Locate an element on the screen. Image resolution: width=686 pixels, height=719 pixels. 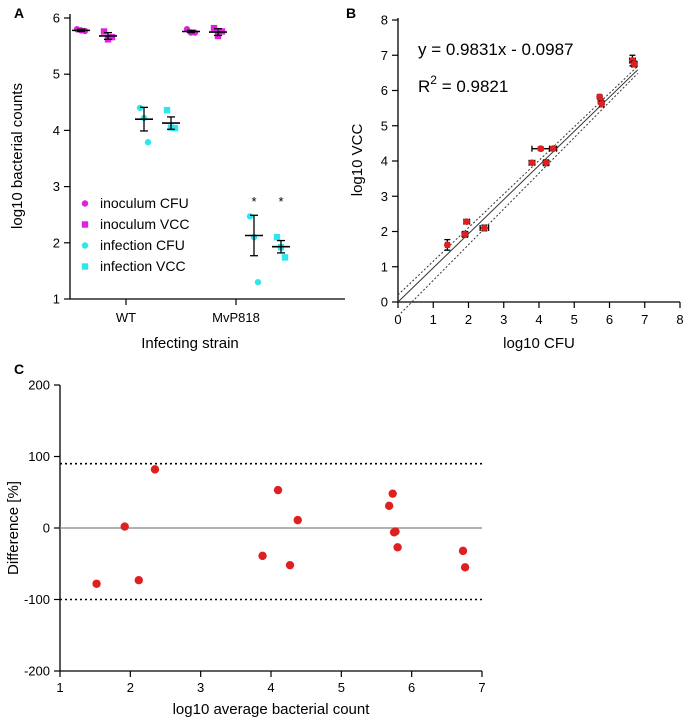
panel-b-y-ticks: 0 1 2 3 4 5 6 7 8 is located at coordinates (389, 161).